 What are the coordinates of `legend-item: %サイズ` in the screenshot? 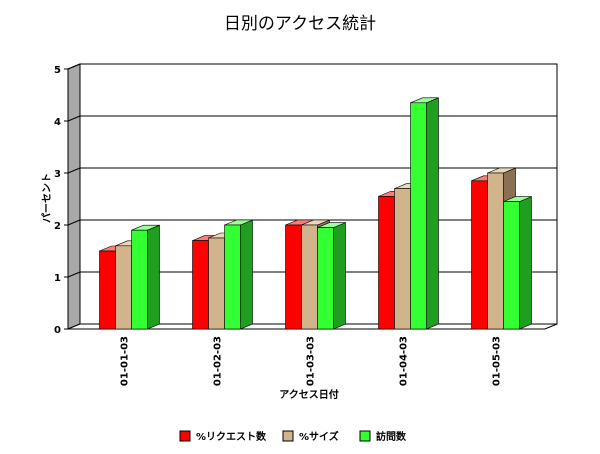 It's located at (310, 436).